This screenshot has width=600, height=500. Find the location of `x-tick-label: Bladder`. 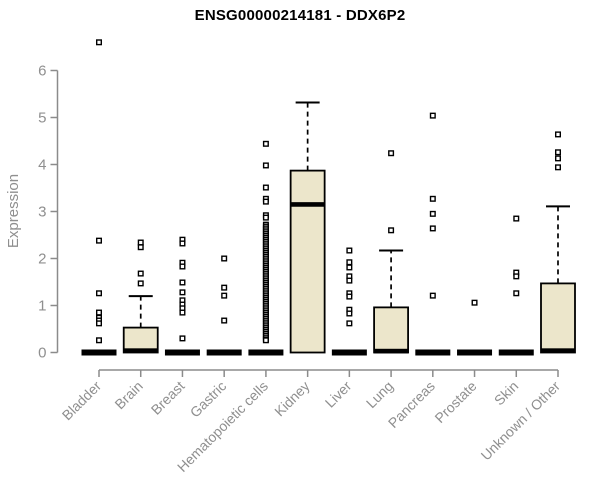

x-tick-label: Bladder is located at coordinates (82, 401).